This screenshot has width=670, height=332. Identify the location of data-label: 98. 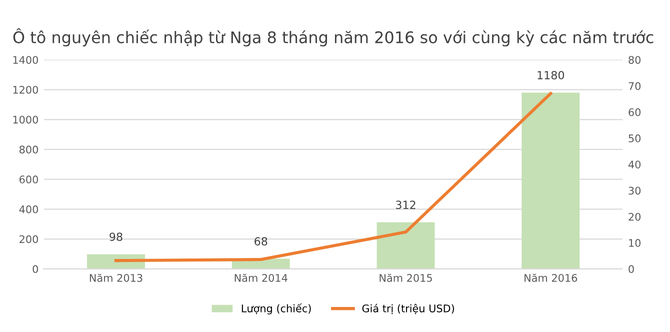
(116, 237).